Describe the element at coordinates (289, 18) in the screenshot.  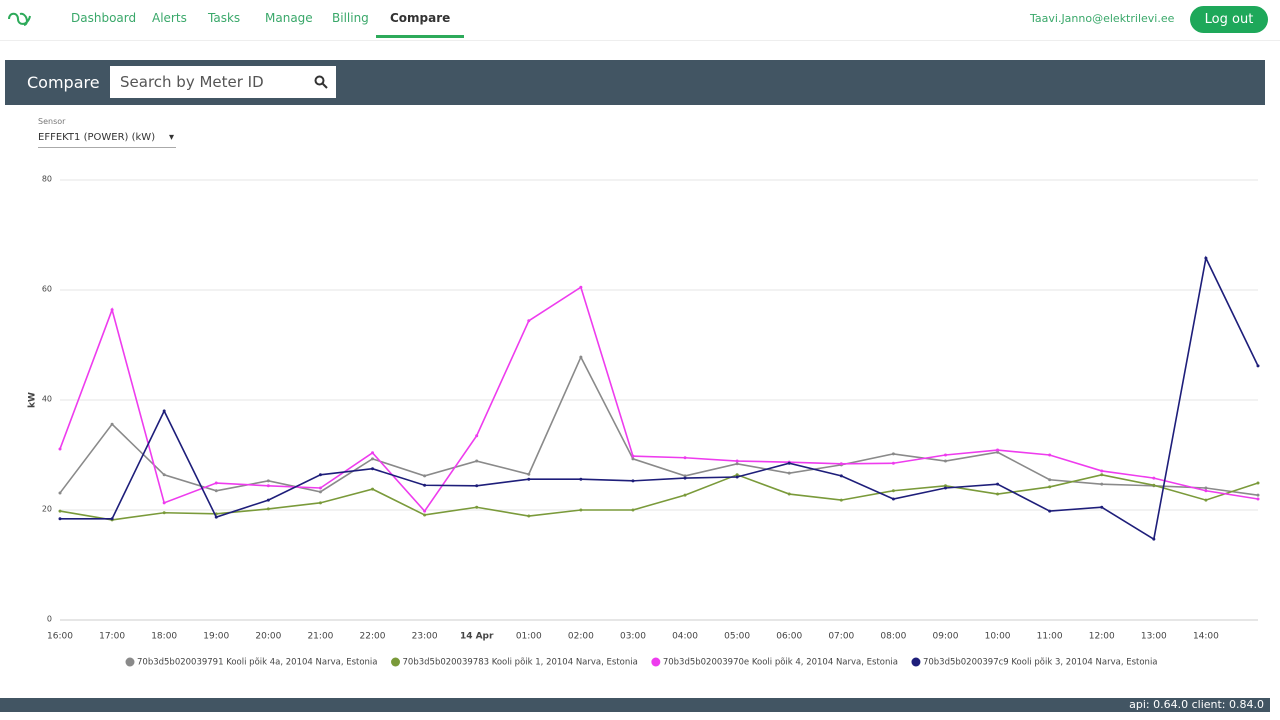
I see `nav-link: Manage` at that location.